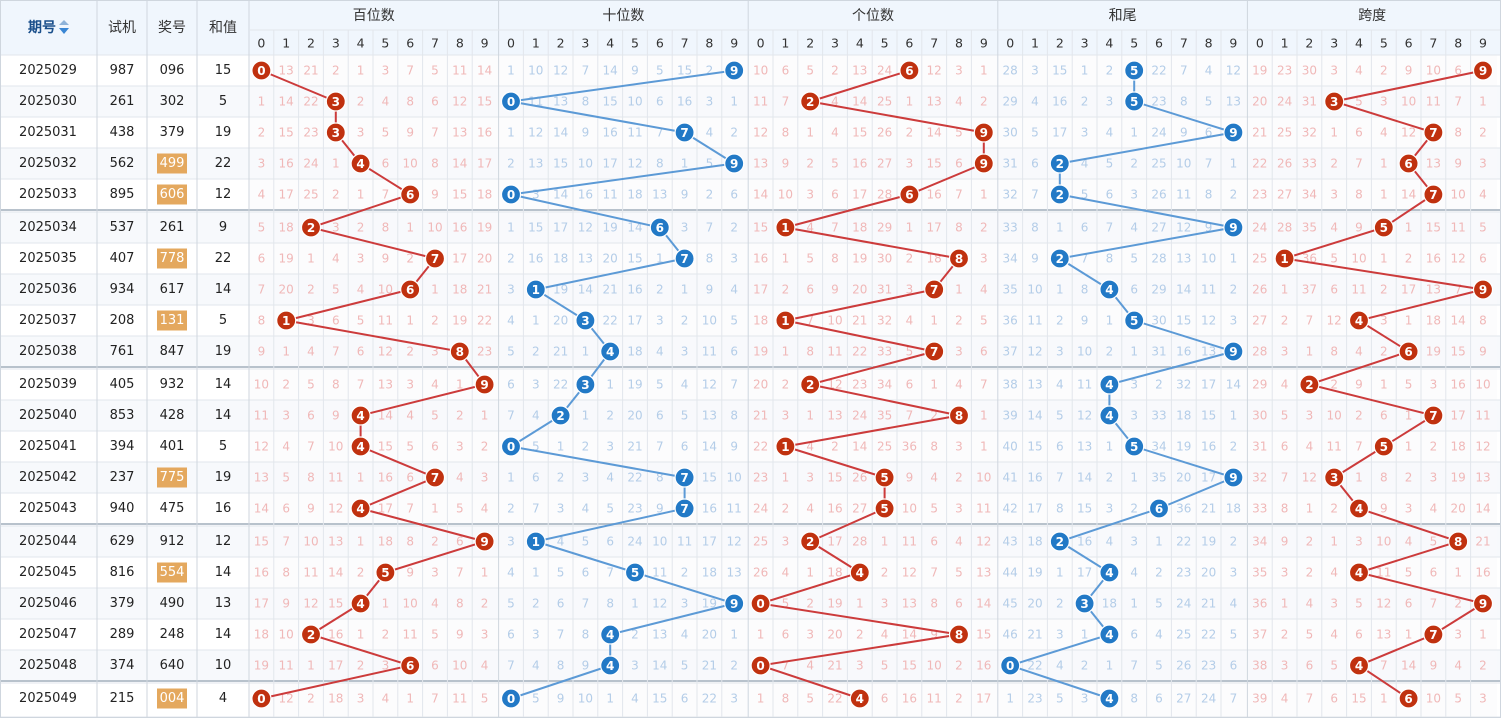  What do you see at coordinates (122, 258) in the screenshot?
I see `trial-cell: 407` at bounding box center [122, 258].